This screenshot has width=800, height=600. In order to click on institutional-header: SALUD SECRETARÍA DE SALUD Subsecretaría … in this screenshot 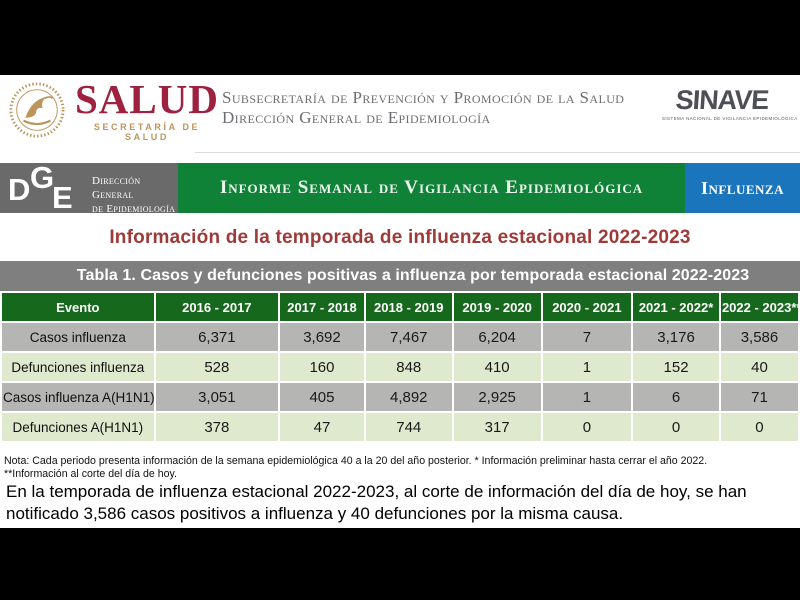, I will do `click(400, 119)`.